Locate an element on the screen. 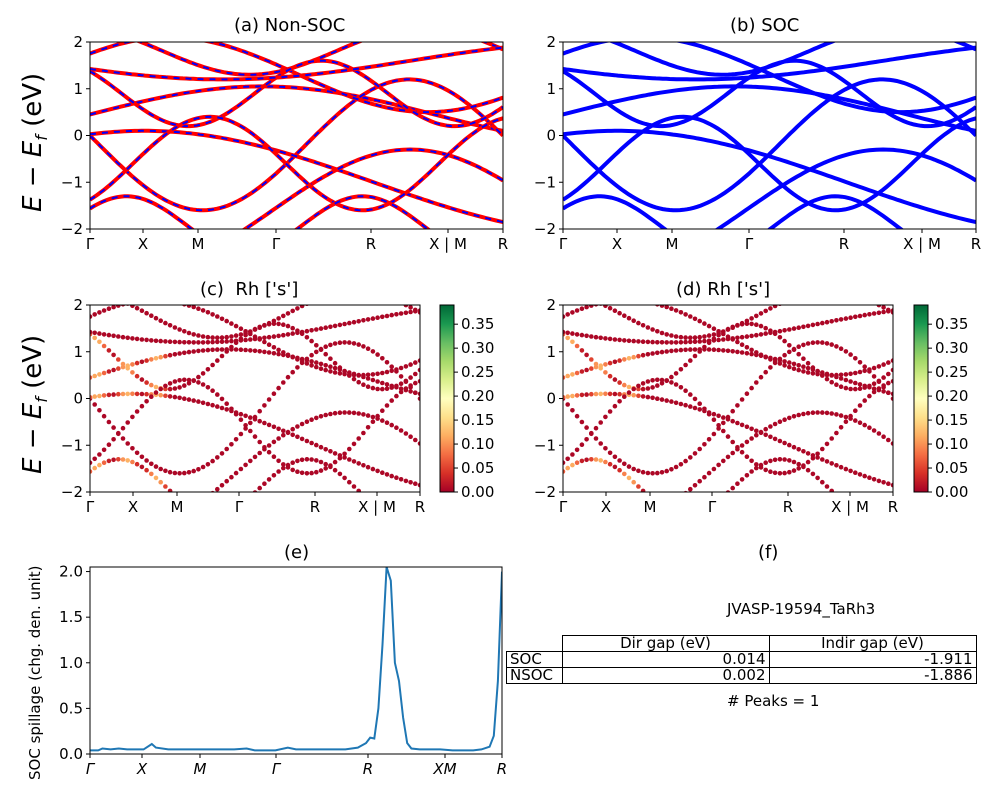  x-tick-label: R is located at coordinates (976, 244).